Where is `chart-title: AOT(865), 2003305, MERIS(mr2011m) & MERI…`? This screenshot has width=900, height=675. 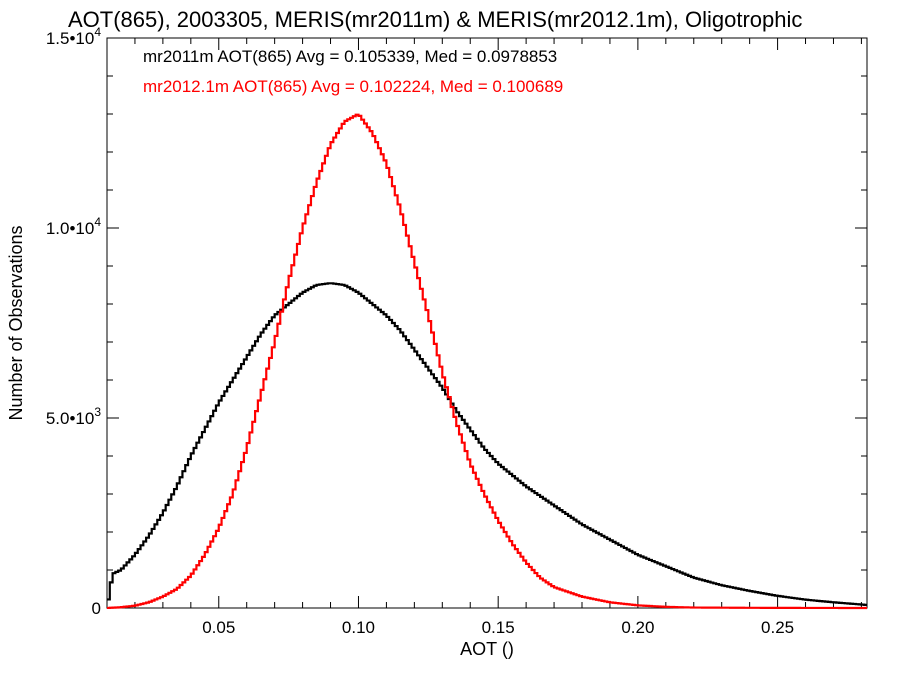
chart-title: AOT(865), 2003305, MERIS(mr2011m) & MERI… is located at coordinates (435, 19).